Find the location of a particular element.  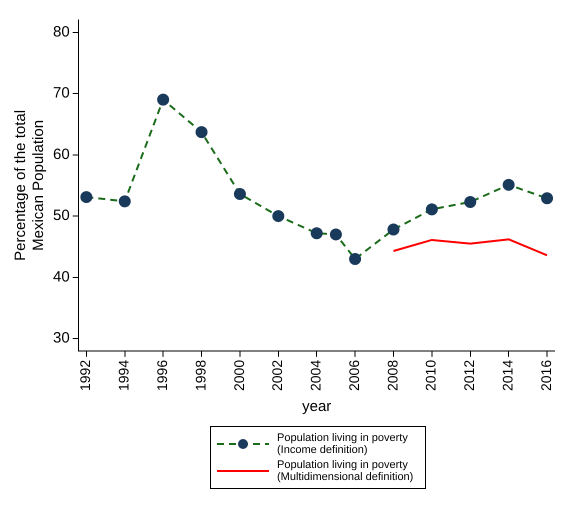

x-axis-title: year is located at coordinates (317, 407).